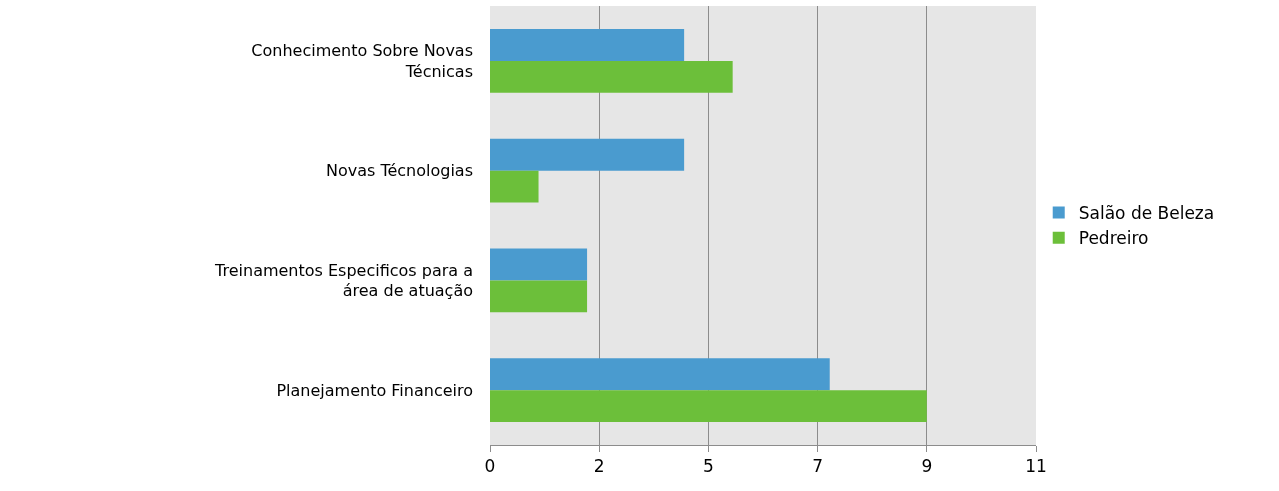  What do you see at coordinates (927, 466) in the screenshot?
I see `x-tick-label: 9` at bounding box center [927, 466].